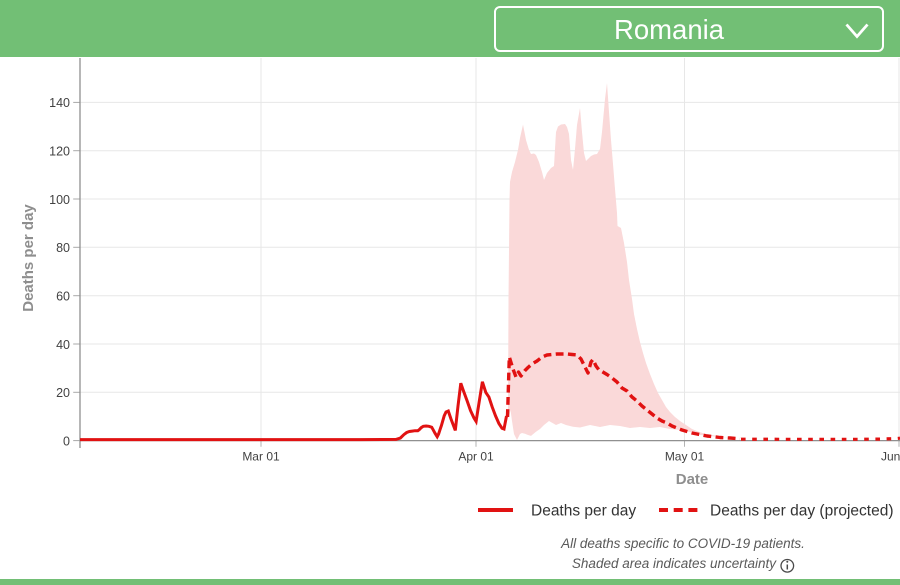  I want to click on svg-text:Shaded area indicates uncertai: Shaded area indicates uncertainty, so click(674, 563).